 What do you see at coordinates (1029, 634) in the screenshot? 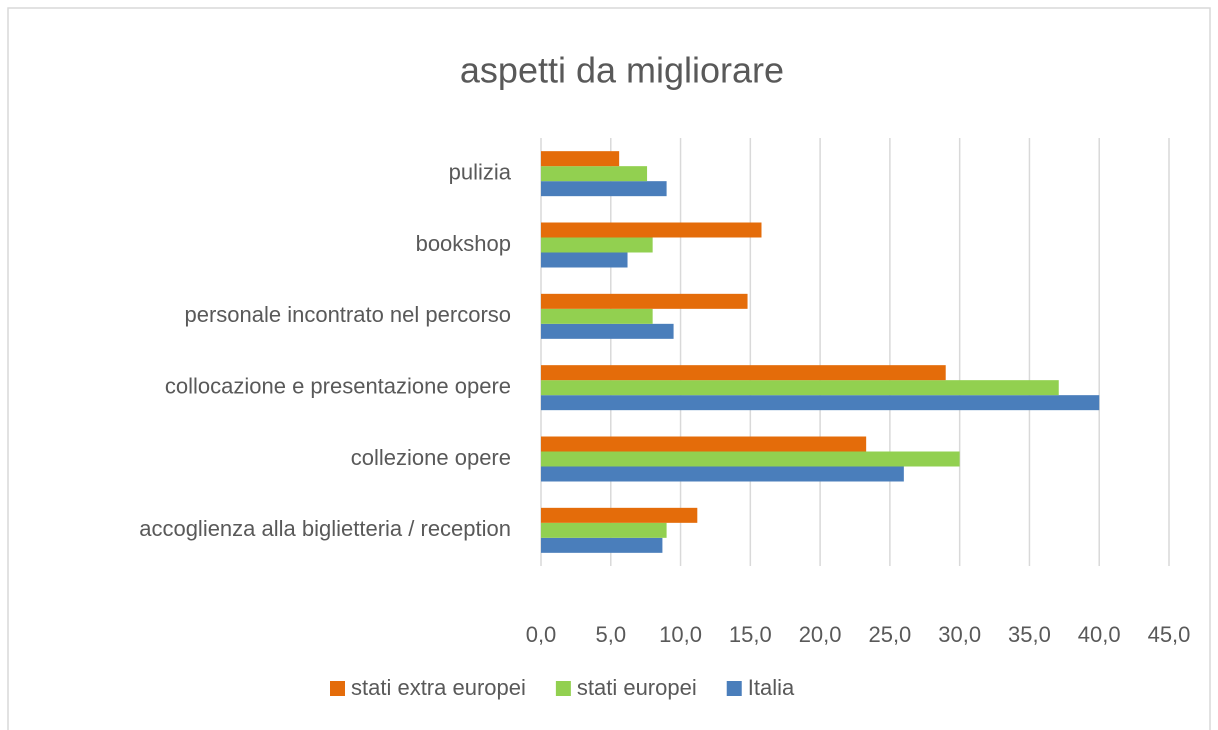
I see `x-tick-label: 35,0` at bounding box center [1029, 634].